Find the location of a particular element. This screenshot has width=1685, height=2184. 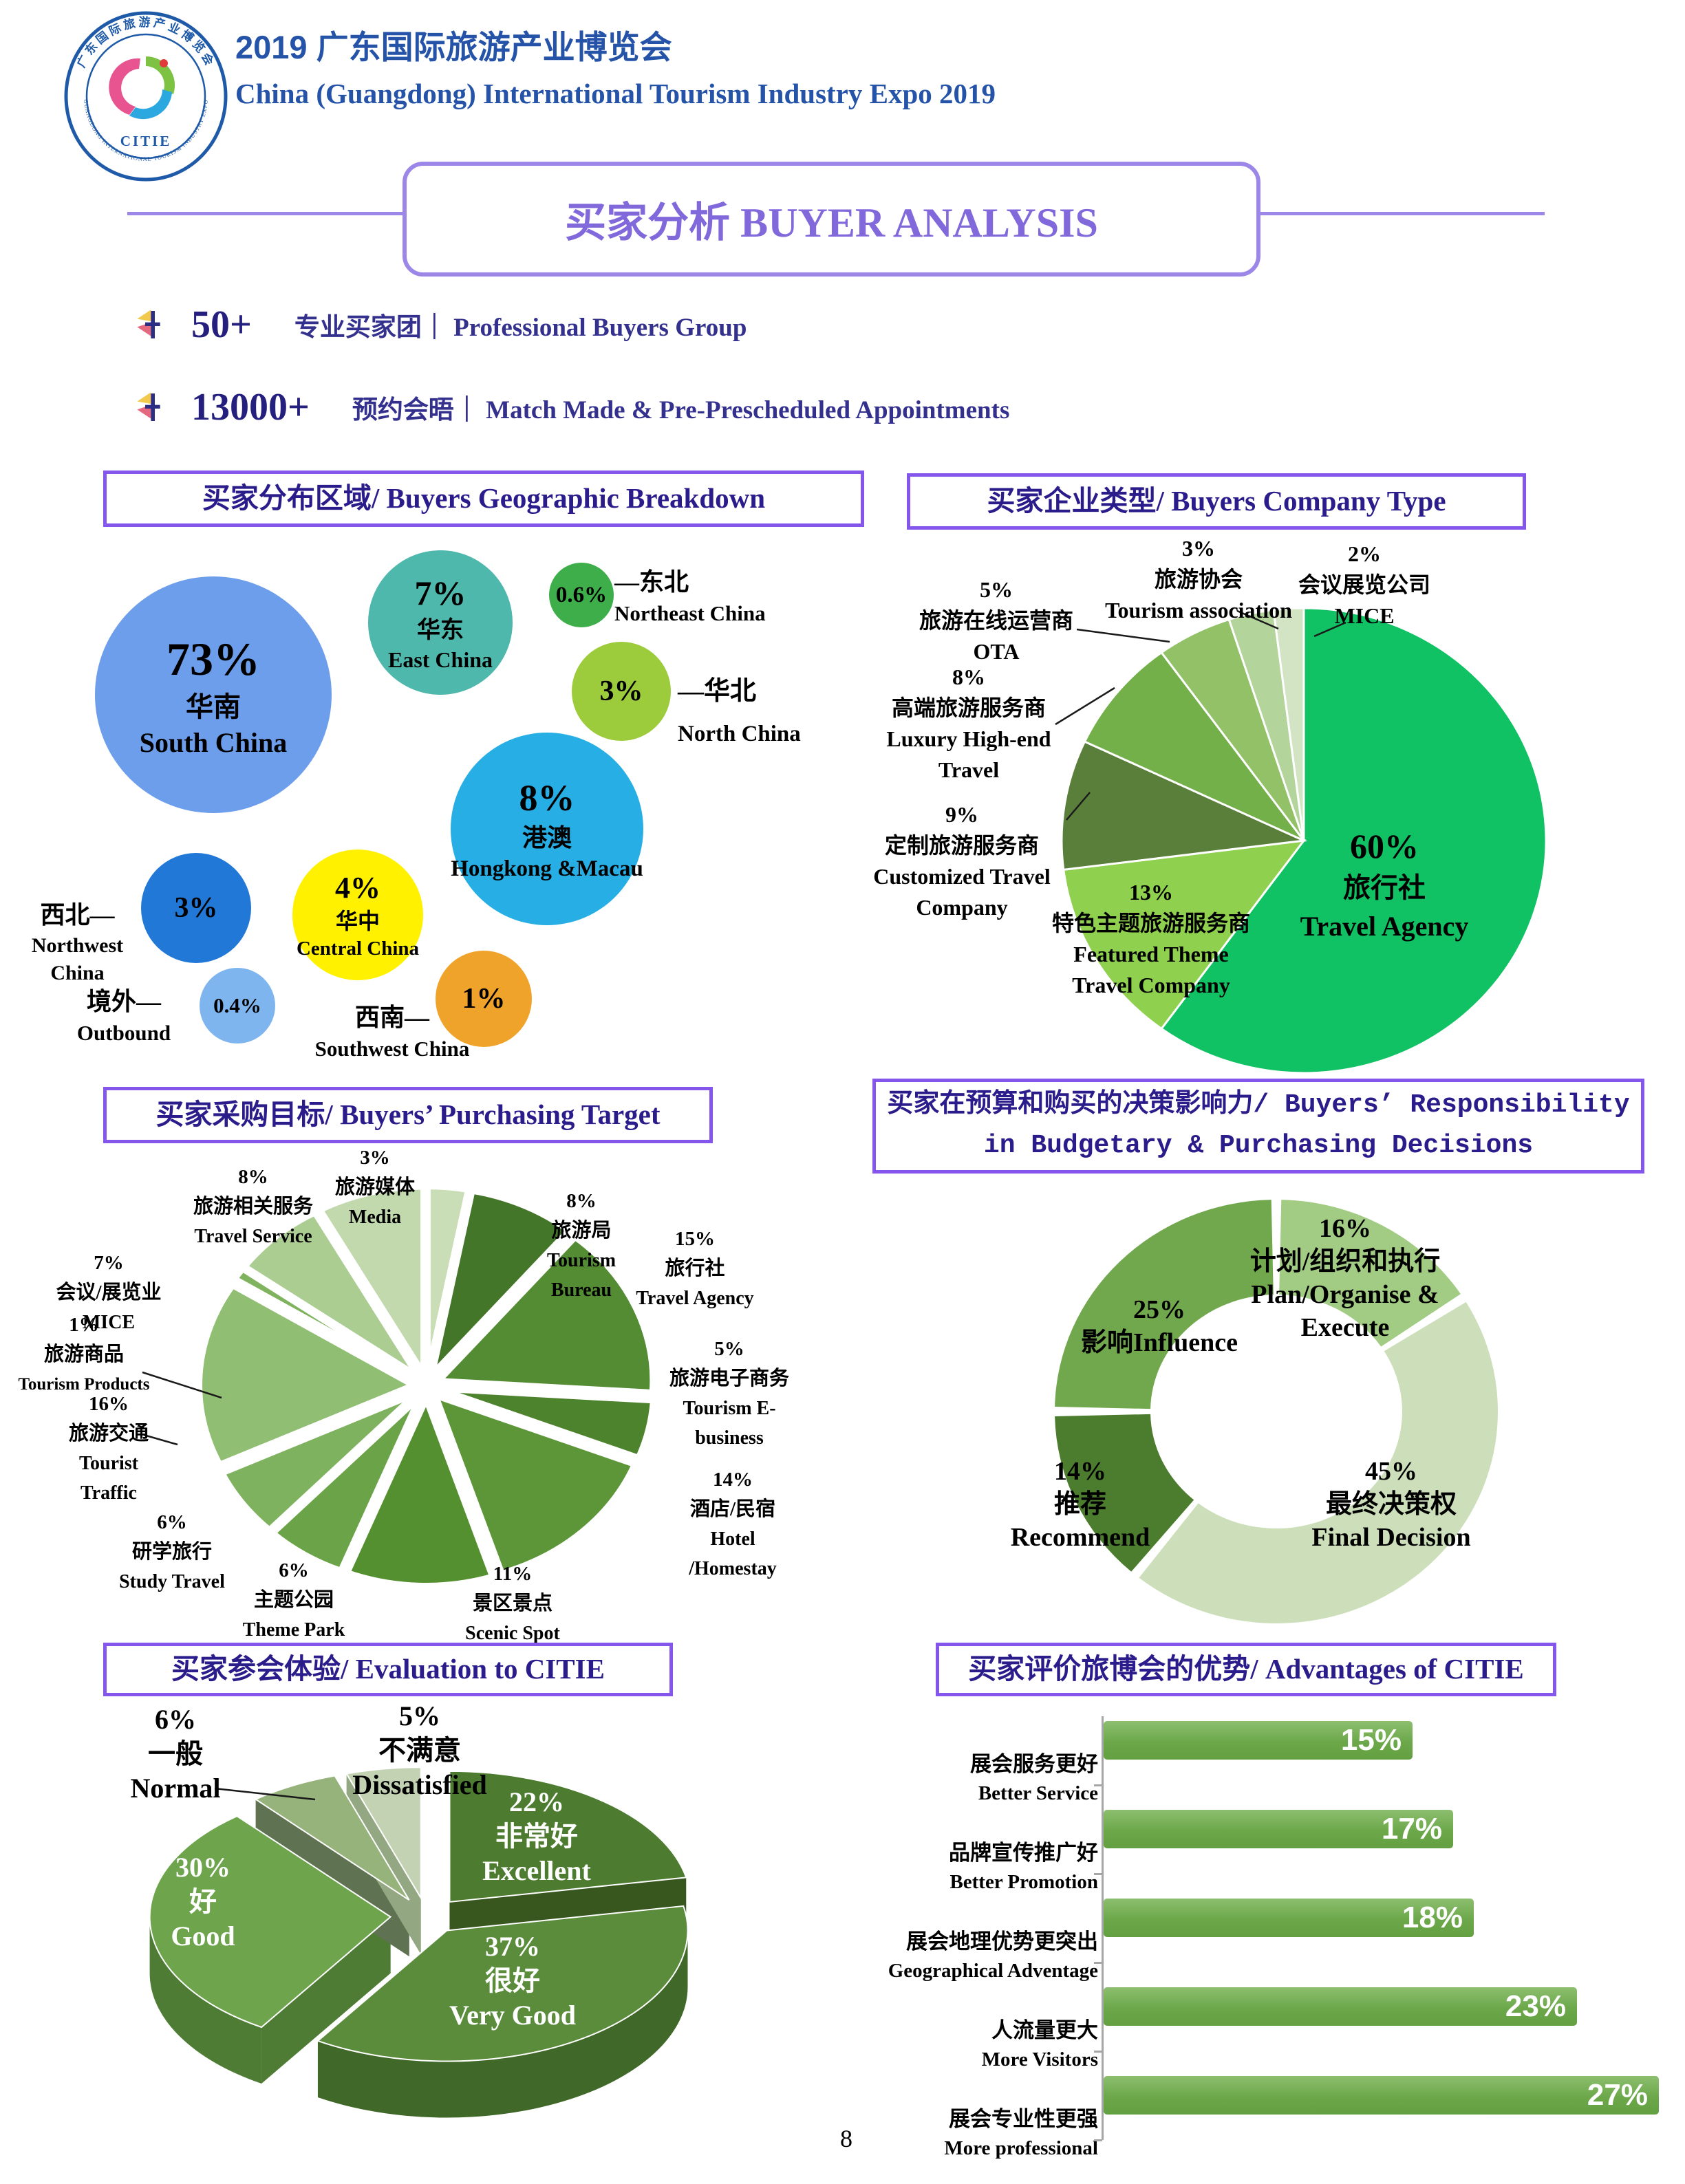

label-en: North China is located at coordinates (740, 734).